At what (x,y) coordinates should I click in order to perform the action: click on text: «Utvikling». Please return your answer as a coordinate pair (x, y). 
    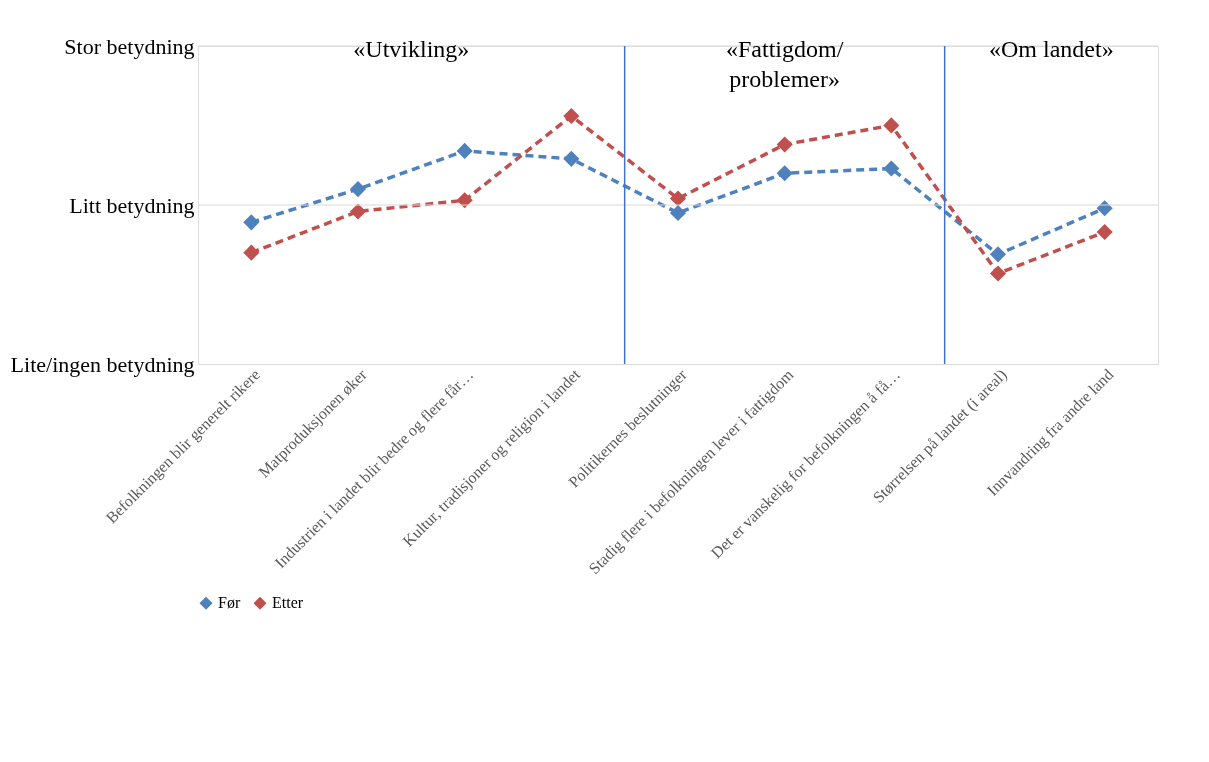
    Looking at the image, I should click on (411, 49).